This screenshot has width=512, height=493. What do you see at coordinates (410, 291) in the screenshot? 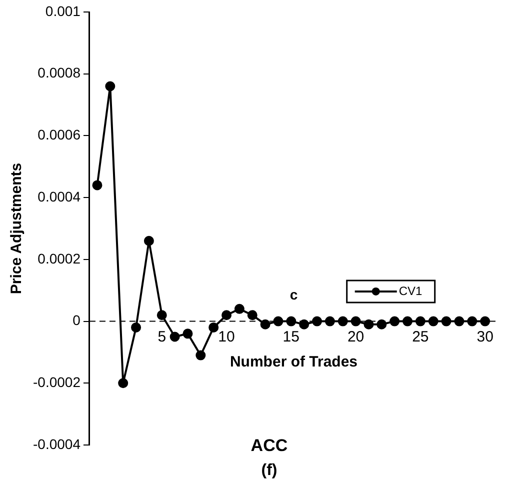
I see `legend-label: CV1` at bounding box center [410, 291].